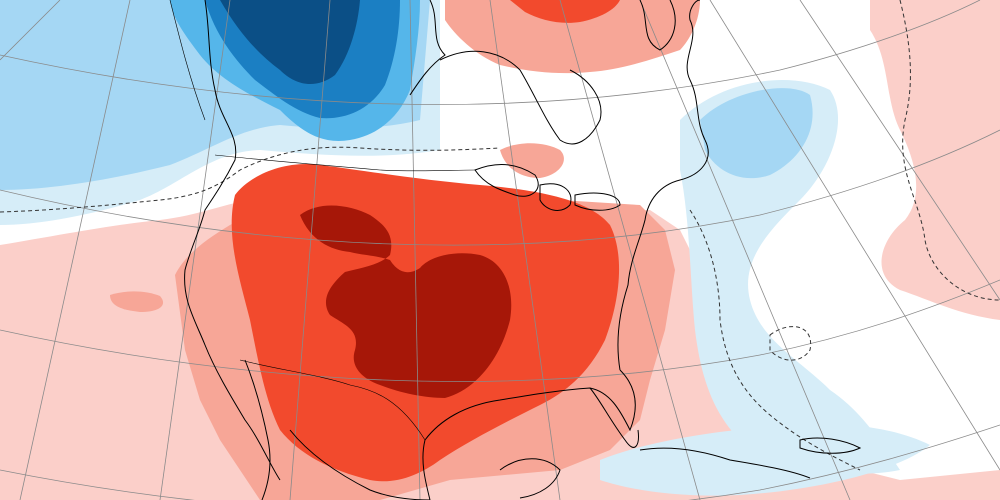 This screenshot has height=500, width=1000. Describe the element at coordinates (360, 464) in the screenshot. I see `coastline-mexico` at that location.